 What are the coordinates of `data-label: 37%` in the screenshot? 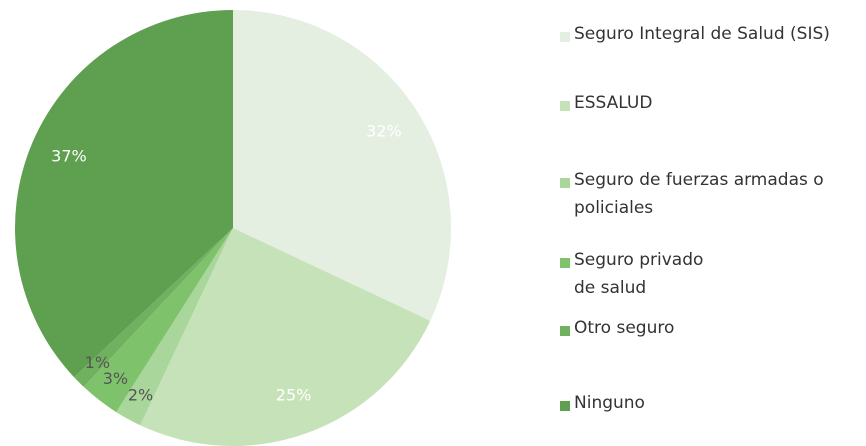 It's located at (69, 156).